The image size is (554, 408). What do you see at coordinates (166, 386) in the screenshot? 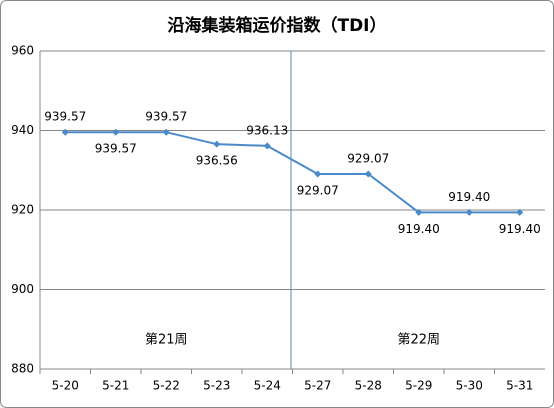
I see `x-tick-label: 5-22` at bounding box center [166, 386].